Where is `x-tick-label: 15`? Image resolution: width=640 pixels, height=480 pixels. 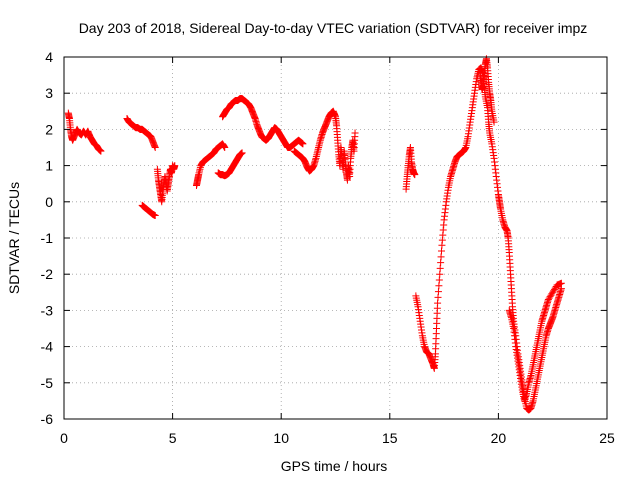 x-tick-label: 15 is located at coordinates (390, 438).